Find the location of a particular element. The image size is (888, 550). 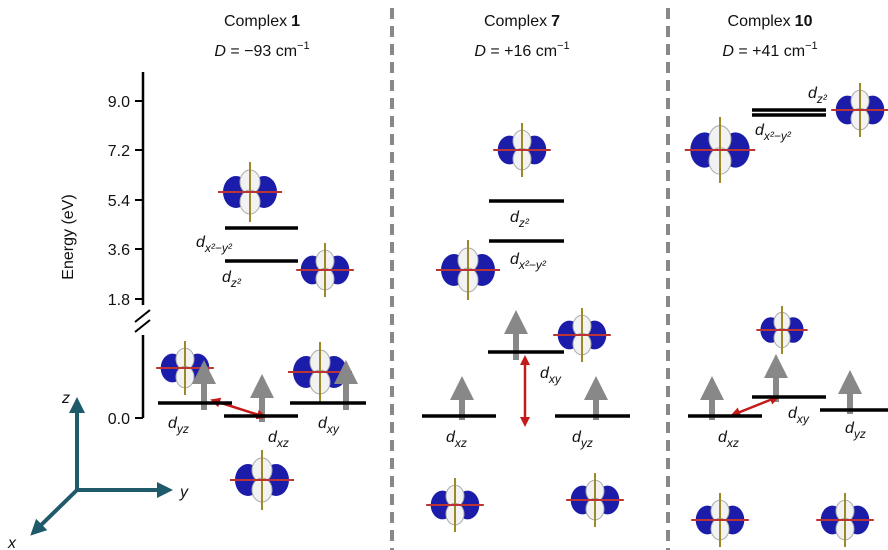

zfs-number: = +16 cm is located at coordinates (521, 51).